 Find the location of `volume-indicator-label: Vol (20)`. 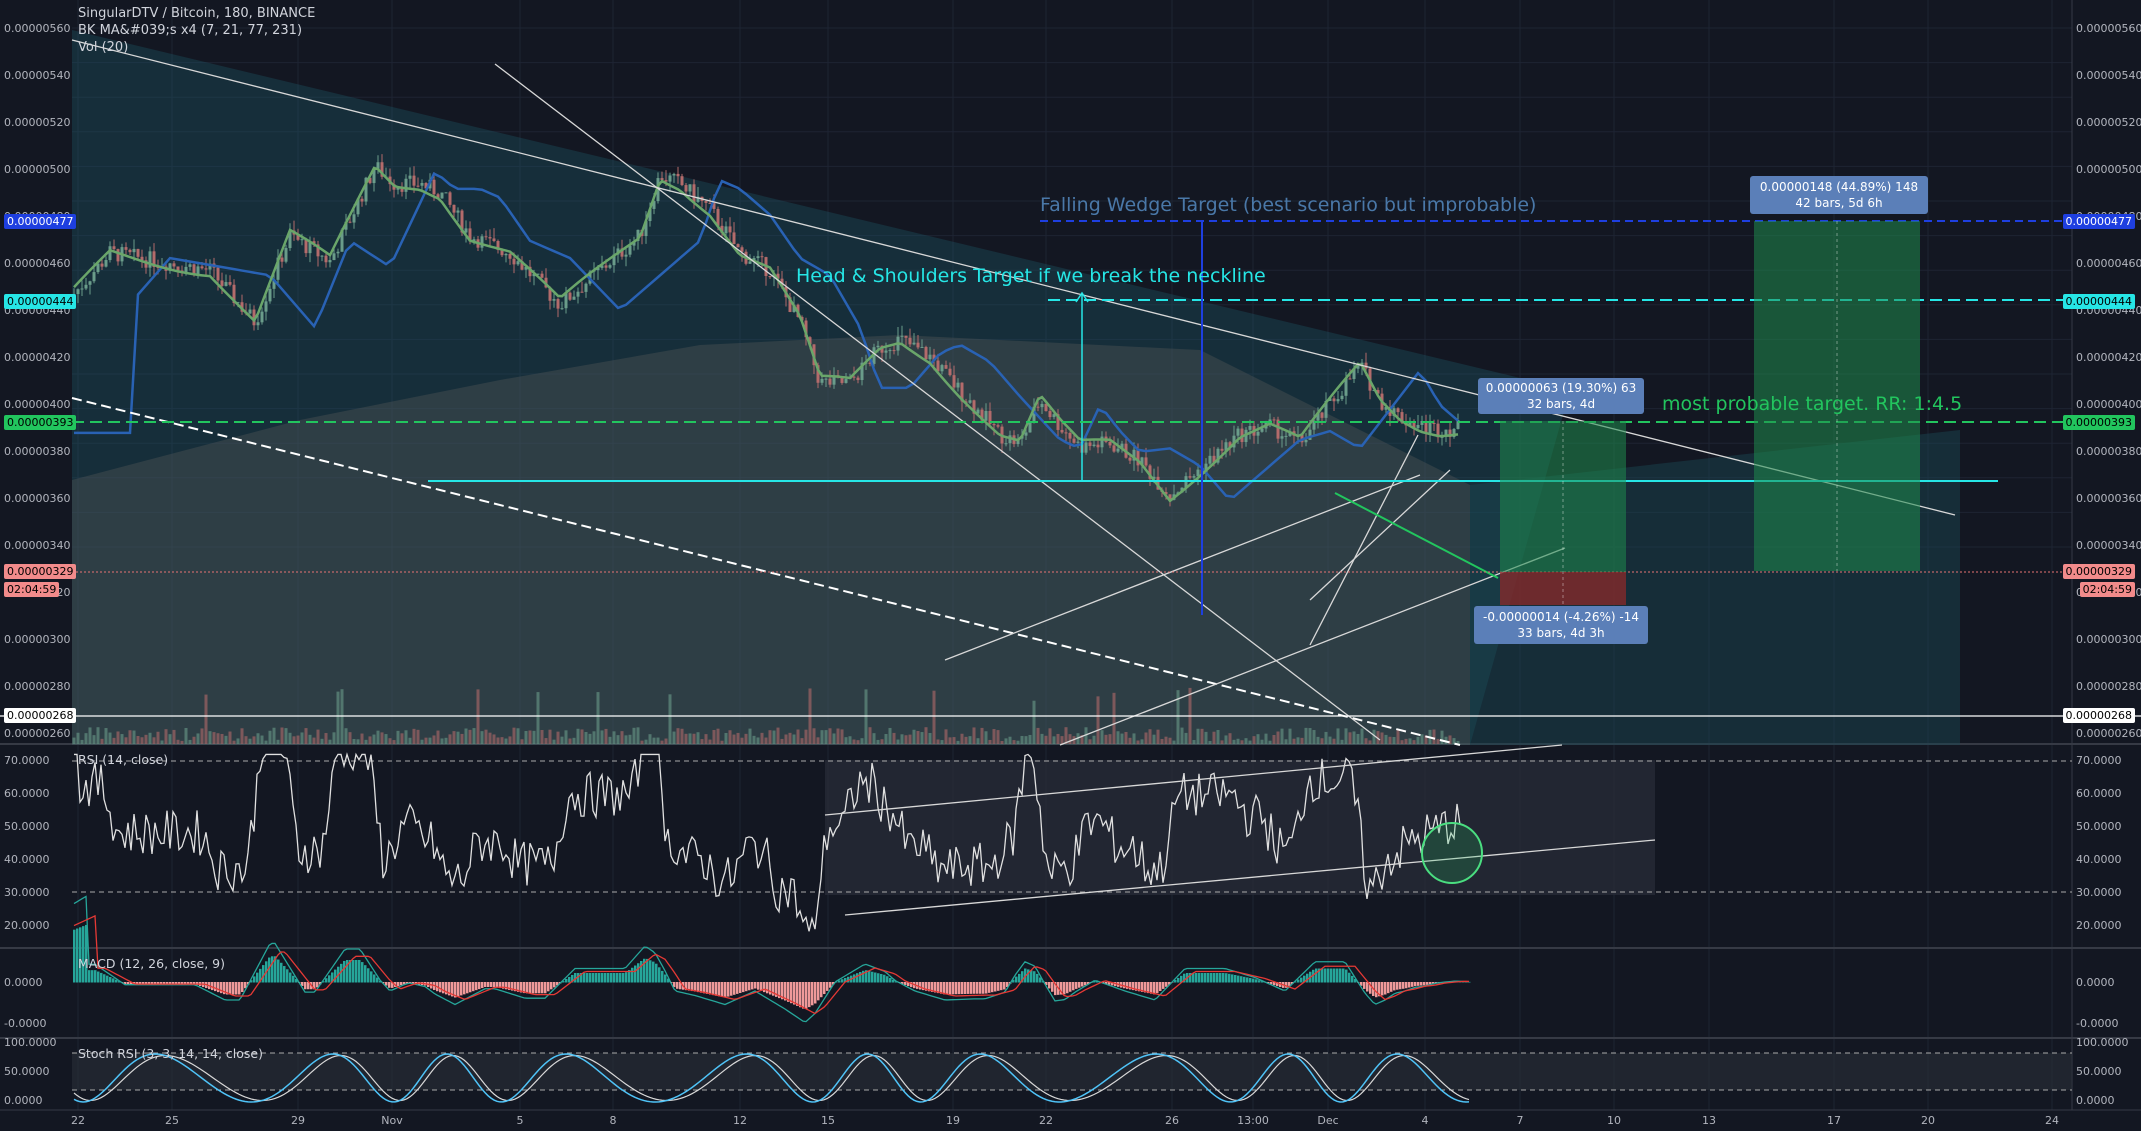

volume-indicator-label: Vol (20) is located at coordinates (103, 47).